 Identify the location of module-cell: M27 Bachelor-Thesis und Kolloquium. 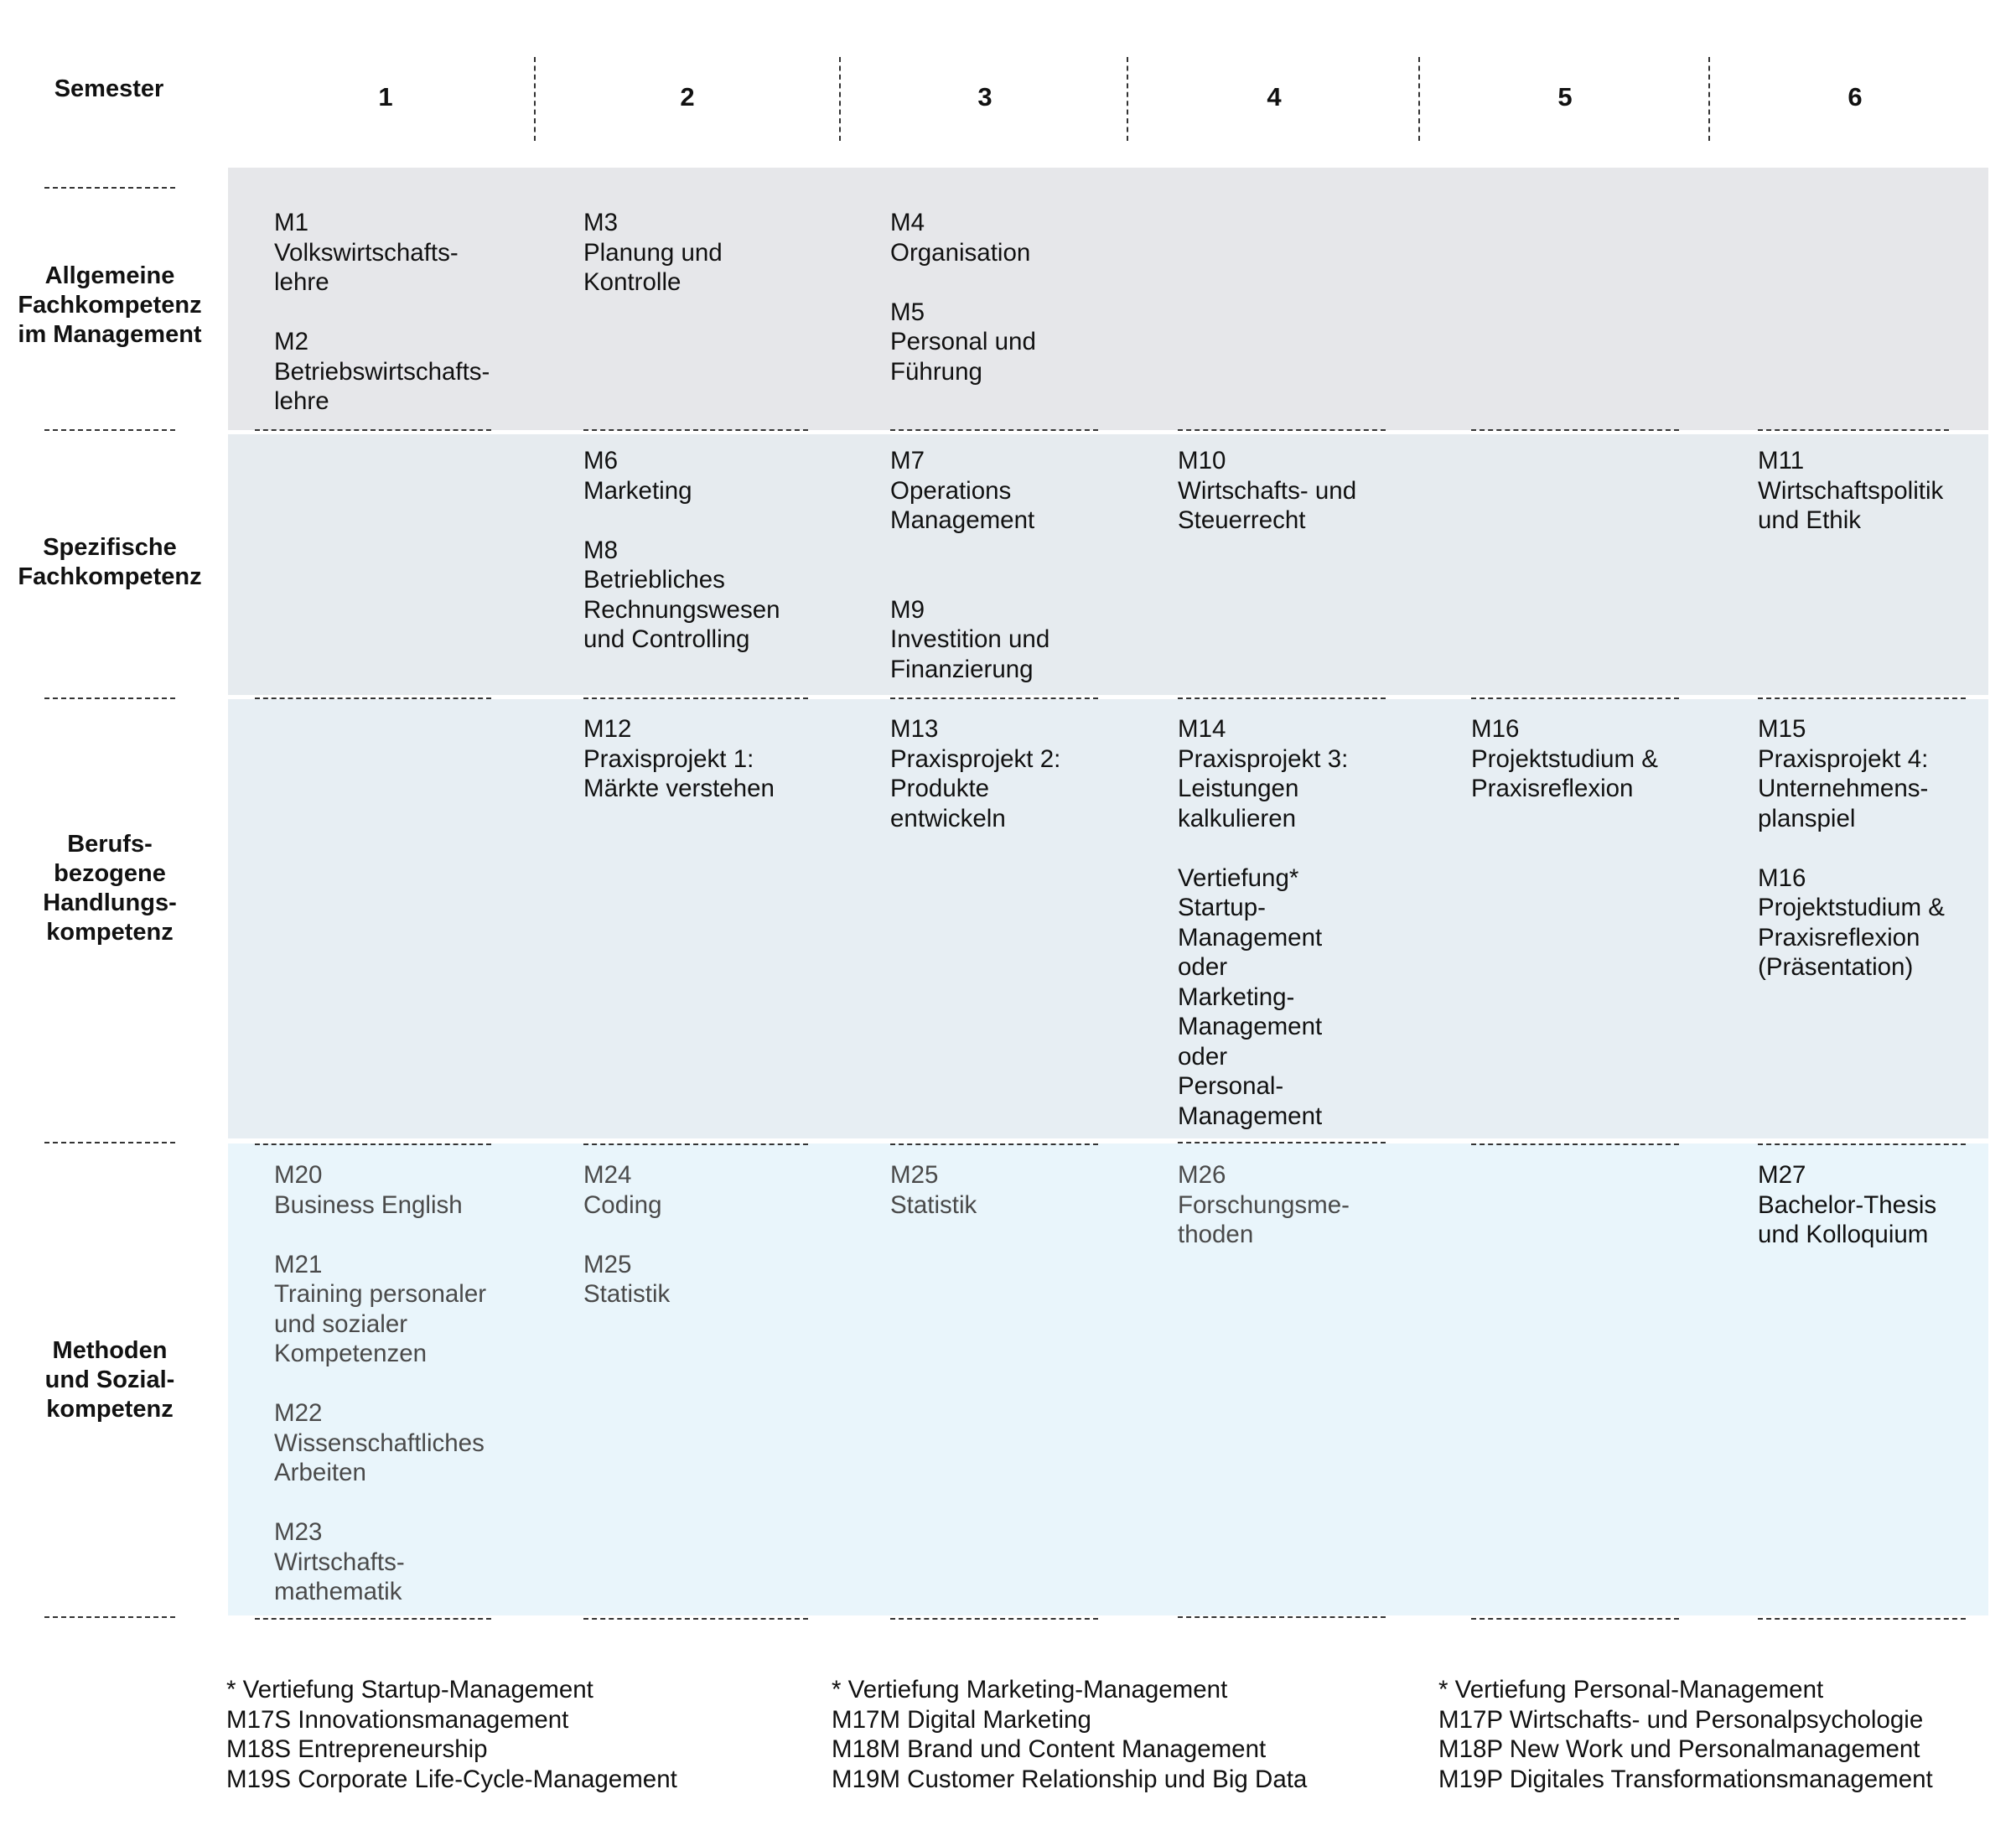
(1847, 1204).